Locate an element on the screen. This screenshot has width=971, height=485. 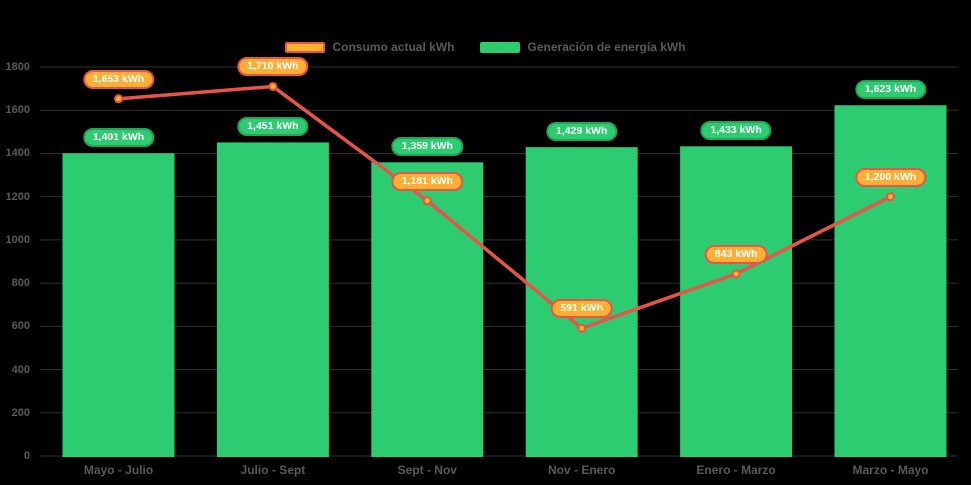
x-axis-category-label: Marzo - Mayo is located at coordinates (890, 470).